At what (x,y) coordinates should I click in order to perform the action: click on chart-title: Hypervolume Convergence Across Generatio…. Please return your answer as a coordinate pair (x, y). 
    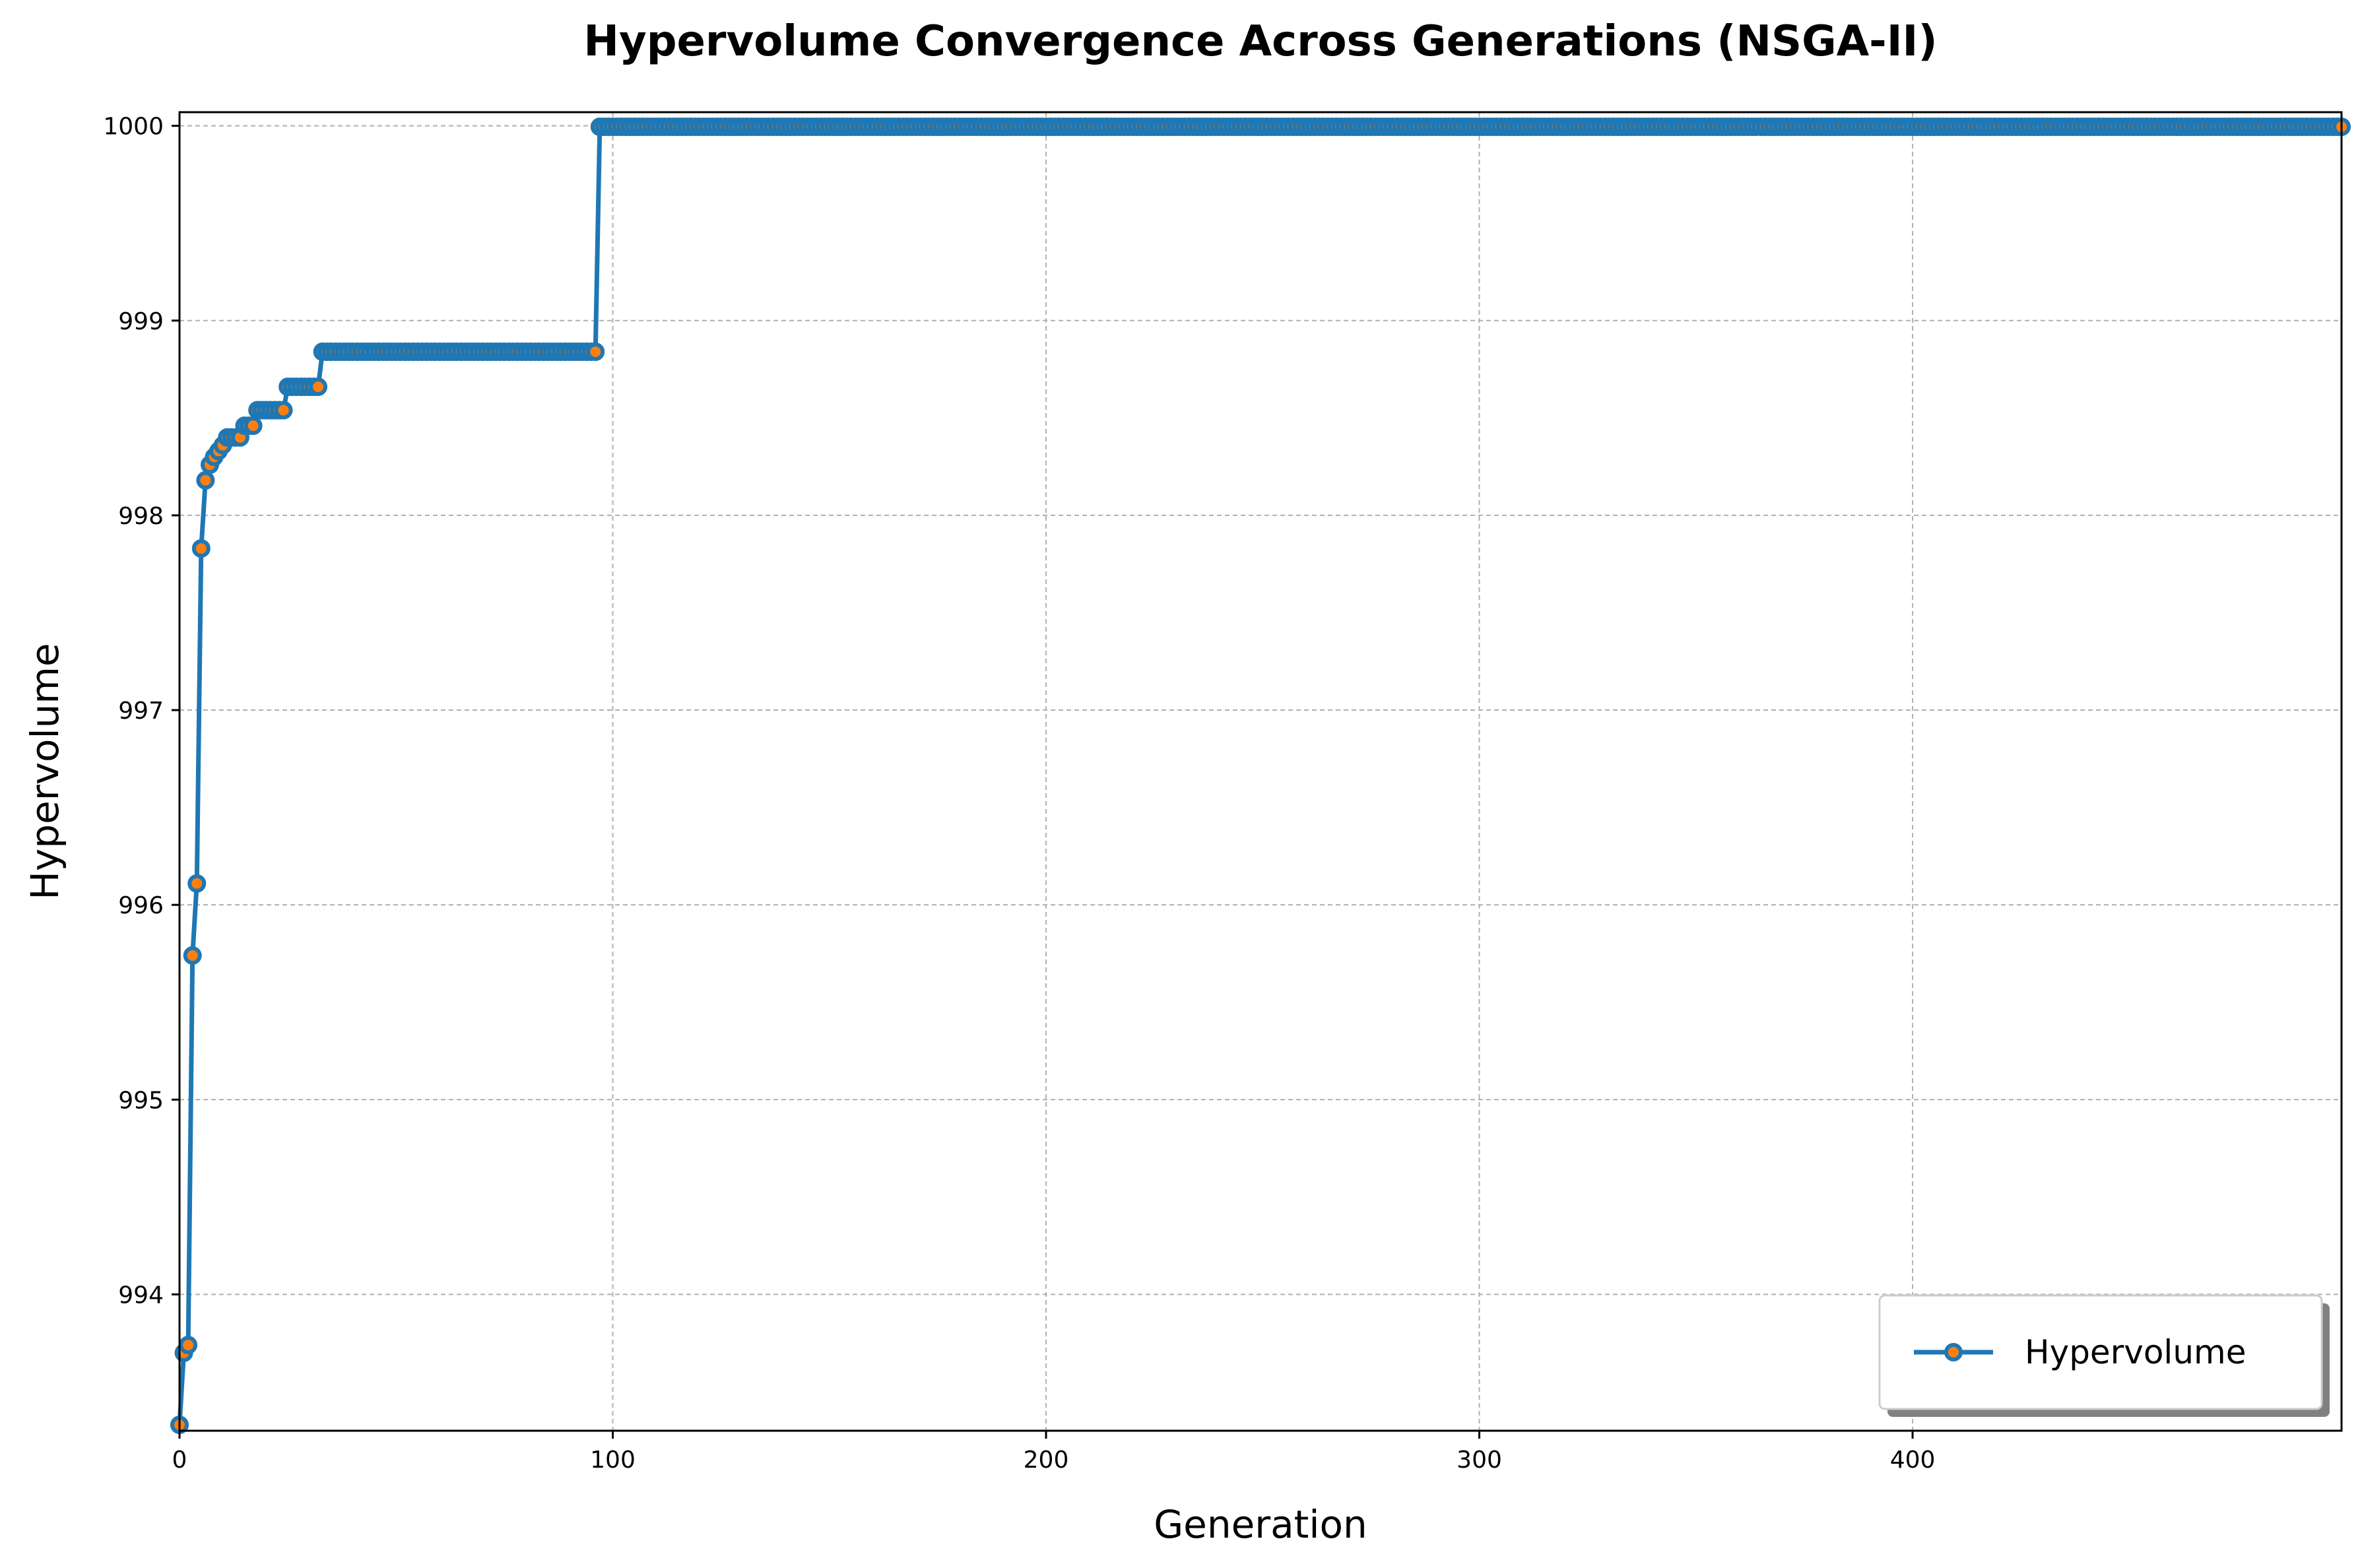
    Looking at the image, I should click on (1260, 41).